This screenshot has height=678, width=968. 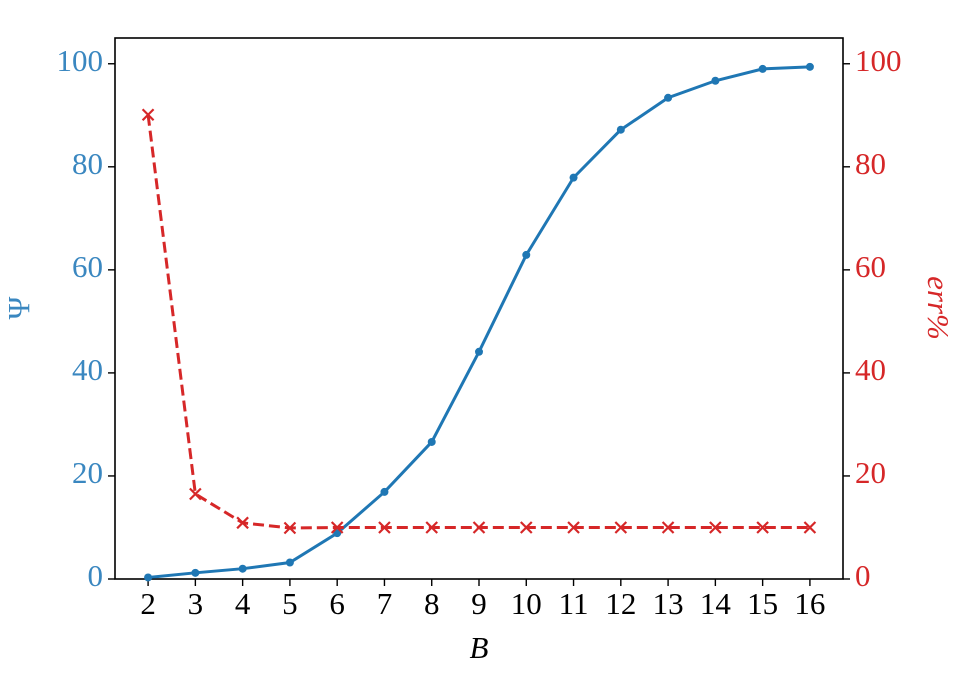 I want to click on y2-tick-label: 60, so click(x=870, y=266).